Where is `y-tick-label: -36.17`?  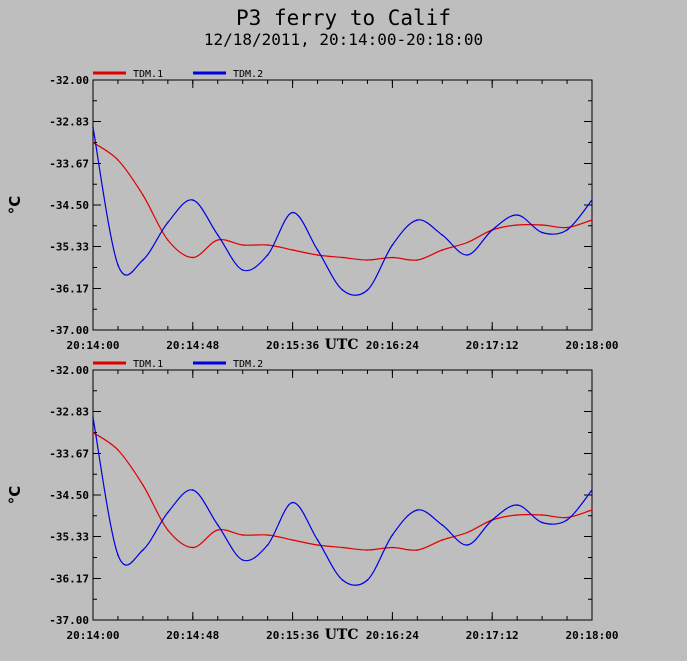
y-tick-label: -36.17 is located at coordinates (69, 289).